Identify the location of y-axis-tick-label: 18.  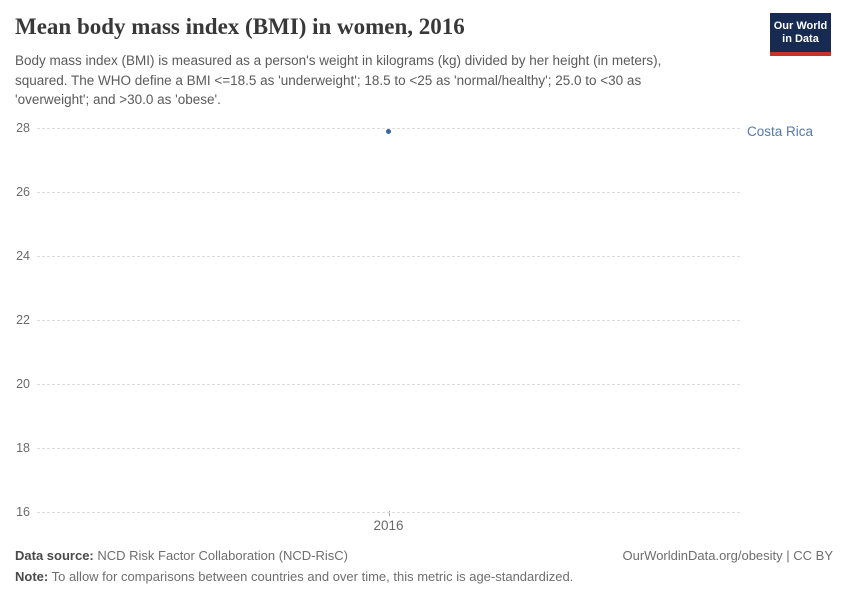
(23, 448).